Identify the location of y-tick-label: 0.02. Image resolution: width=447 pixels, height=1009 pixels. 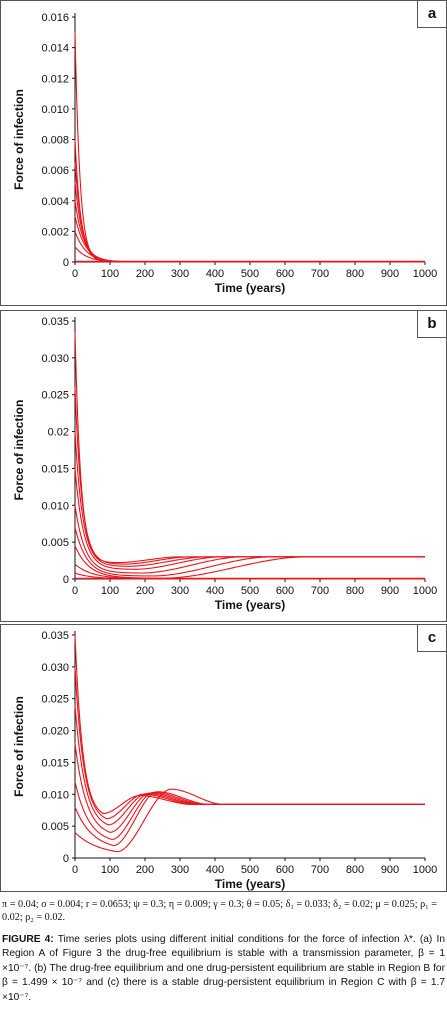
(58, 433).